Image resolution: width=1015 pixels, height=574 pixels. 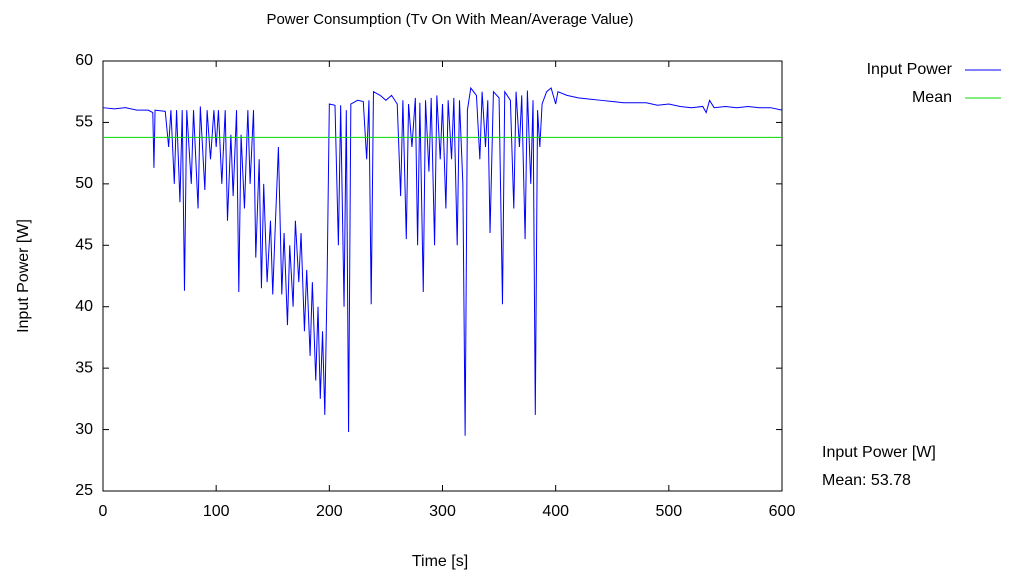 What do you see at coordinates (329, 511) in the screenshot?
I see `x-tick-label: 200` at bounding box center [329, 511].